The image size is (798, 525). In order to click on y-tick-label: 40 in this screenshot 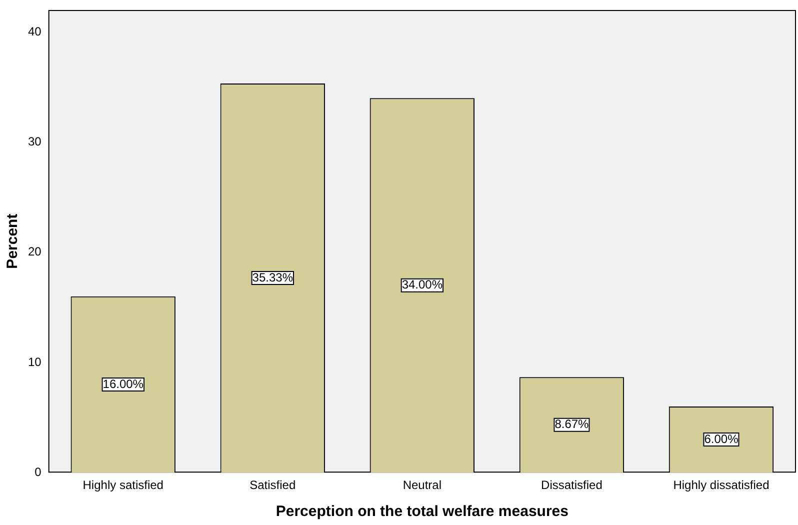, I will do `click(35, 31)`.